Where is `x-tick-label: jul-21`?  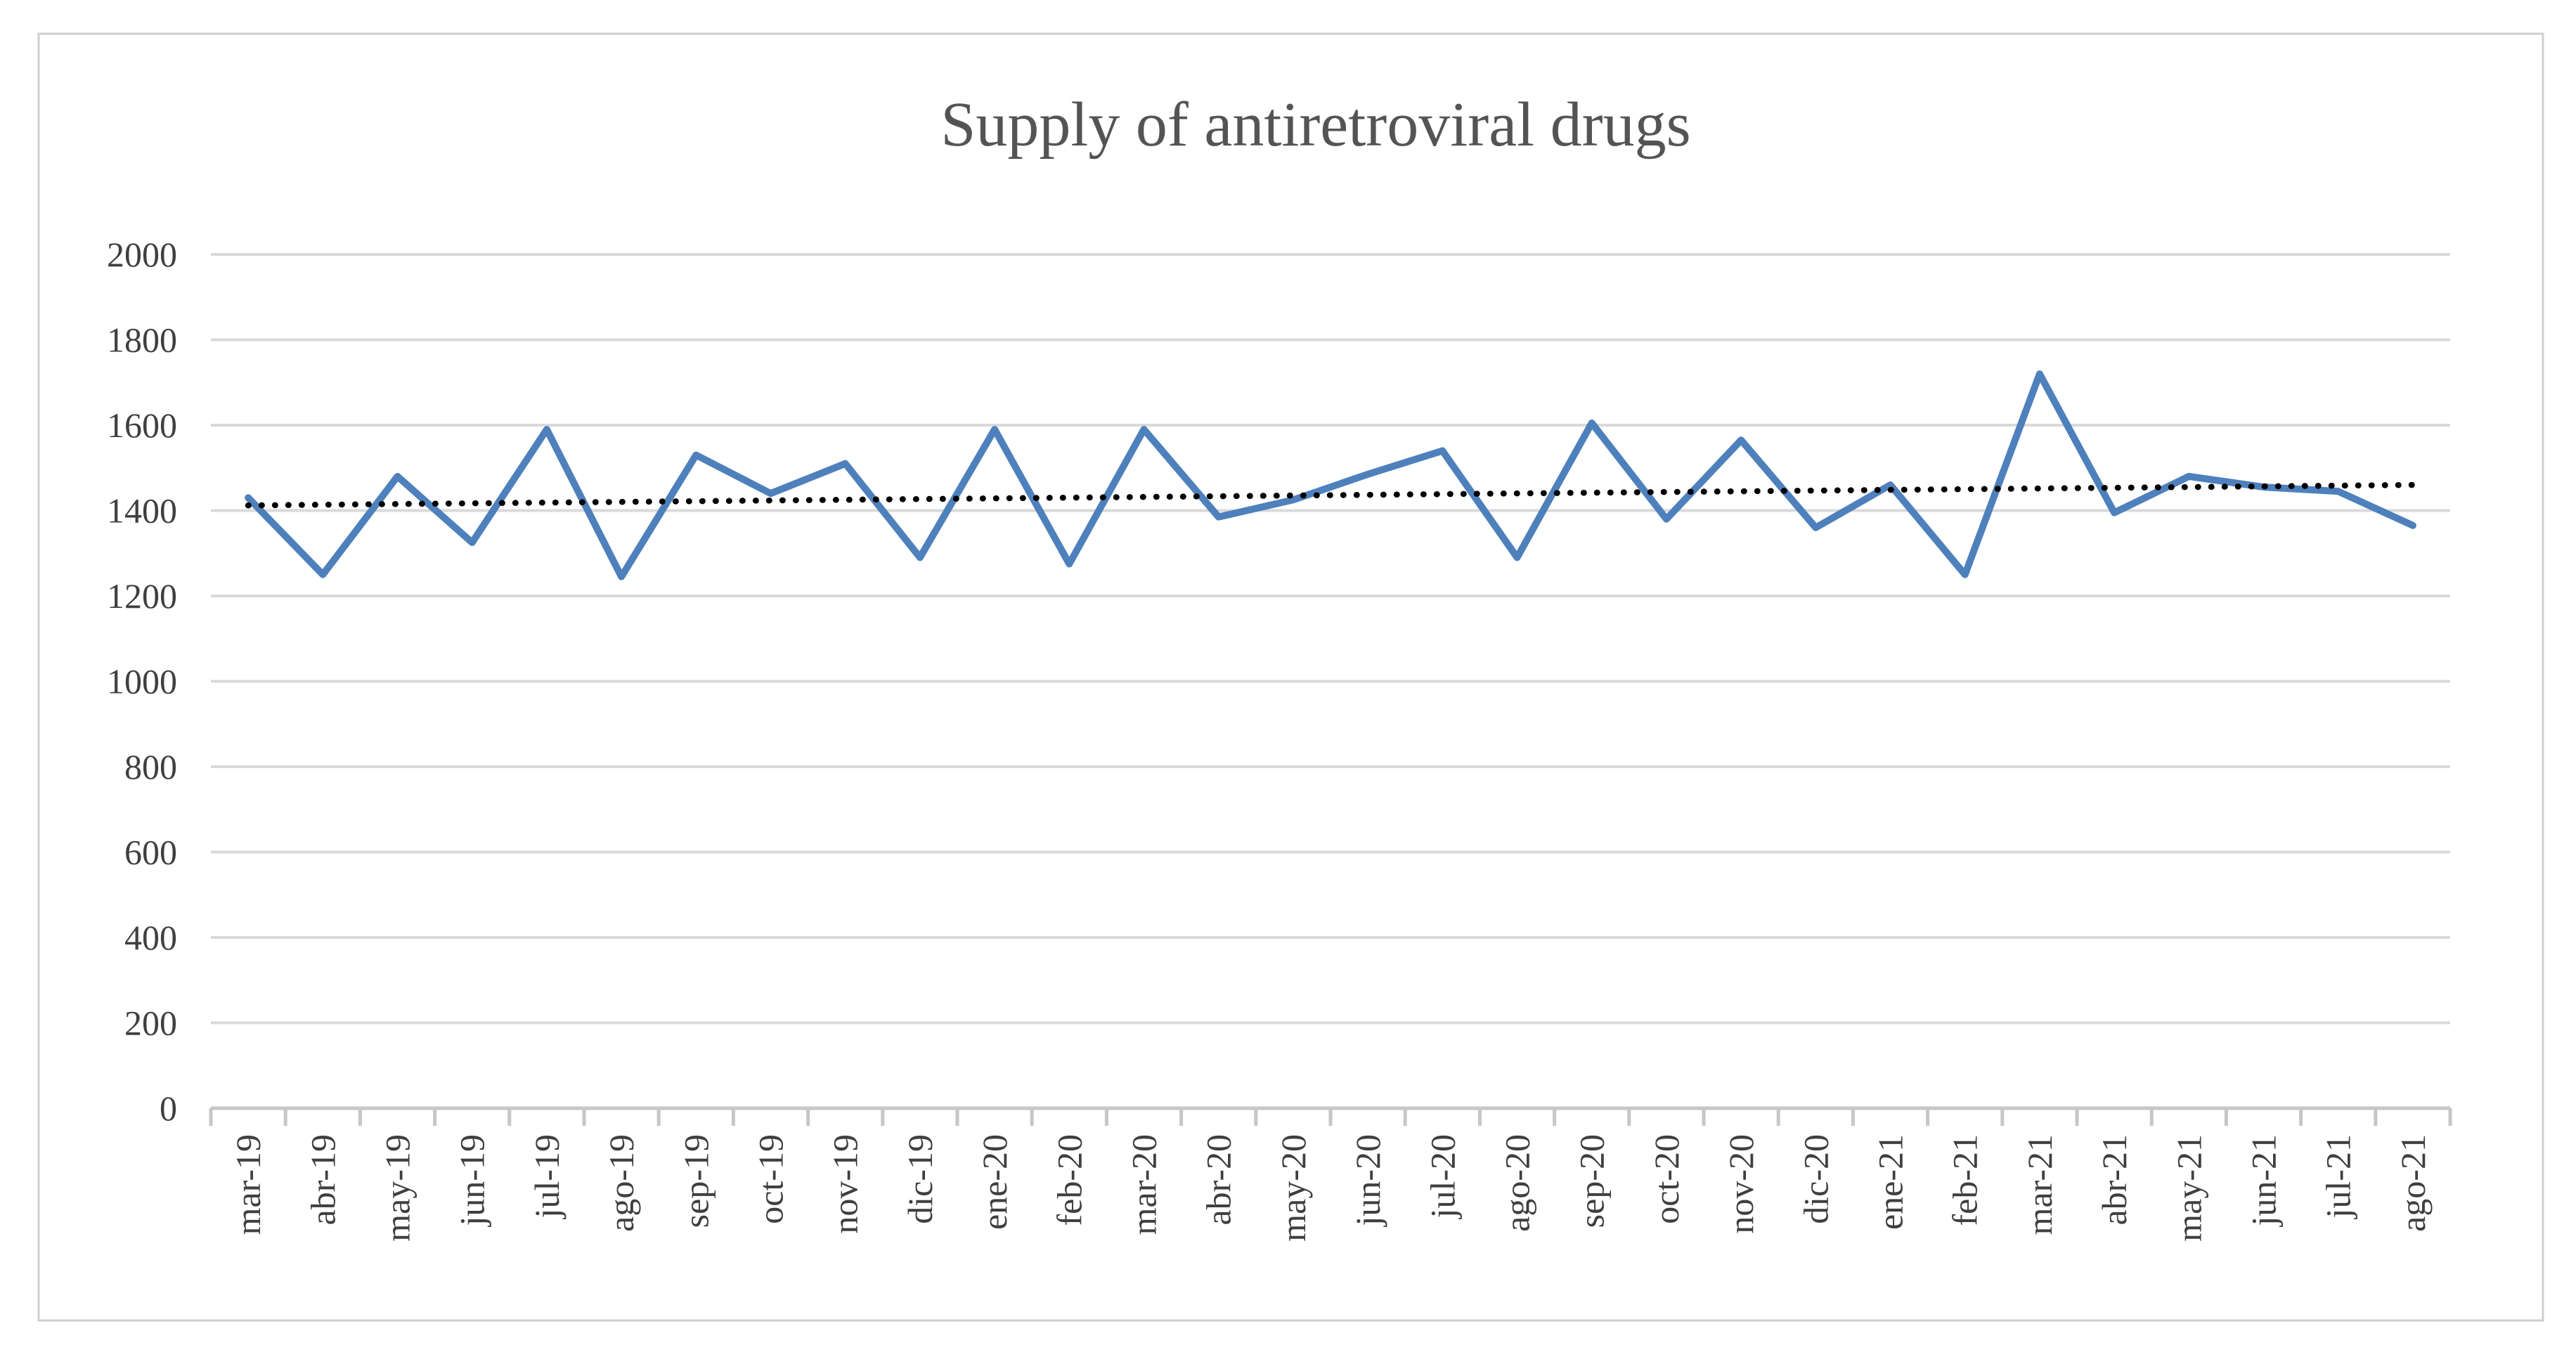 x-tick-label: jul-21 is located at coordinates (2338, 1176).